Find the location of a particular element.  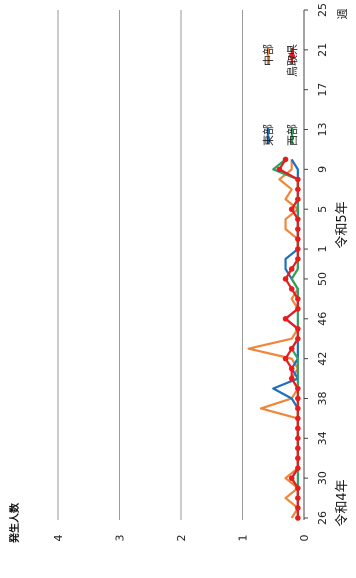

year-label-r4: 令和4年 is located at coordinates (342, 502).